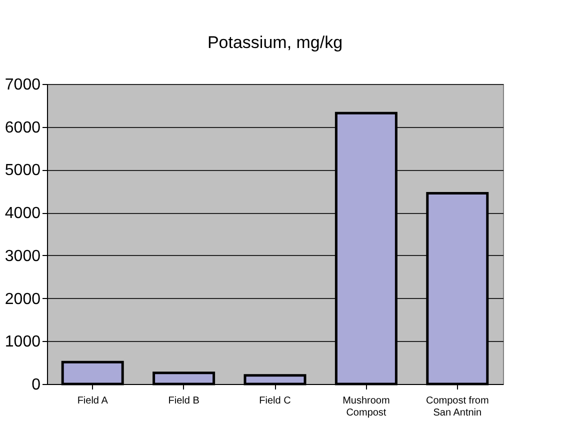 The height and width of the screenshot is (448, 566). I want to click on x-tick-label: Mushroom Compost, so click(366, 407).